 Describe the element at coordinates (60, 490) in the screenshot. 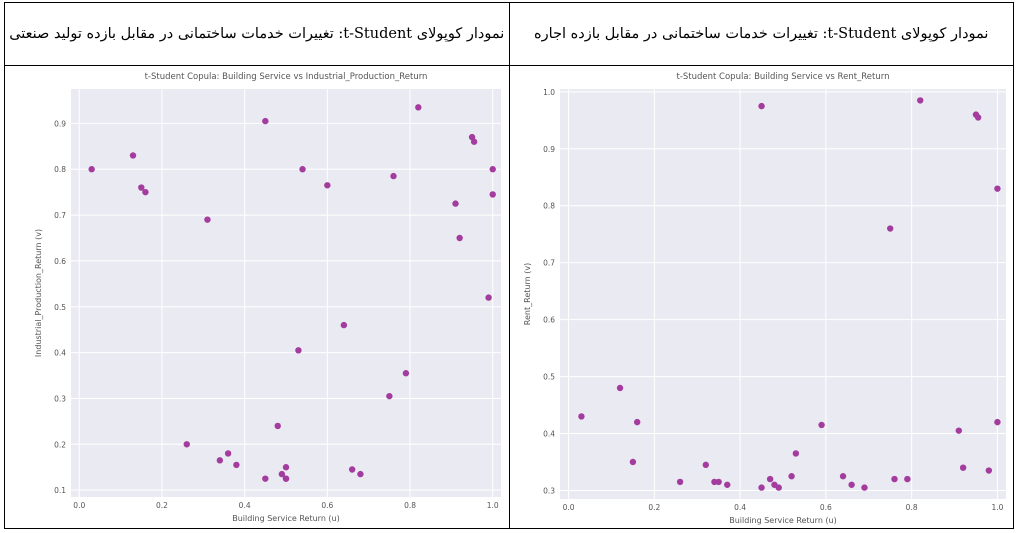

I see `y-tick-label: 0.1` at that location.